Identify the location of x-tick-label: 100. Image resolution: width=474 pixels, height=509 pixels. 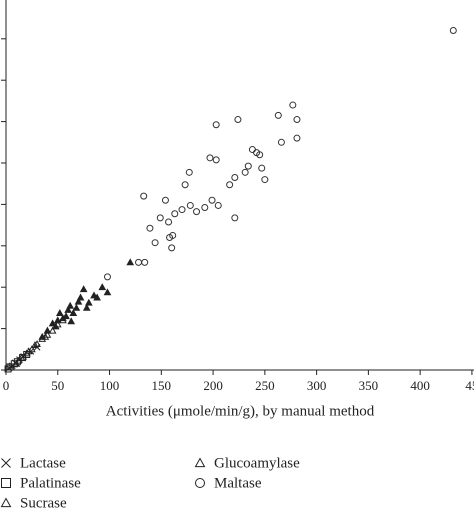
(110, 385).